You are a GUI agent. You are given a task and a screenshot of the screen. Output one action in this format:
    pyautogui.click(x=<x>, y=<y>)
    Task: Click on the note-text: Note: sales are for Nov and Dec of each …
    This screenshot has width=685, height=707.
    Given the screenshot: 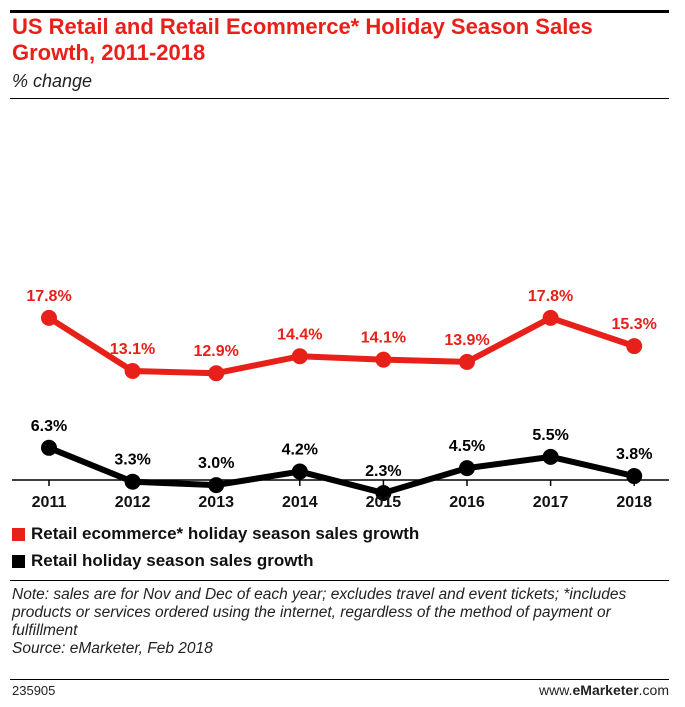 What is the action you would take?
    pyautogui.click(x=319, y=612)
    